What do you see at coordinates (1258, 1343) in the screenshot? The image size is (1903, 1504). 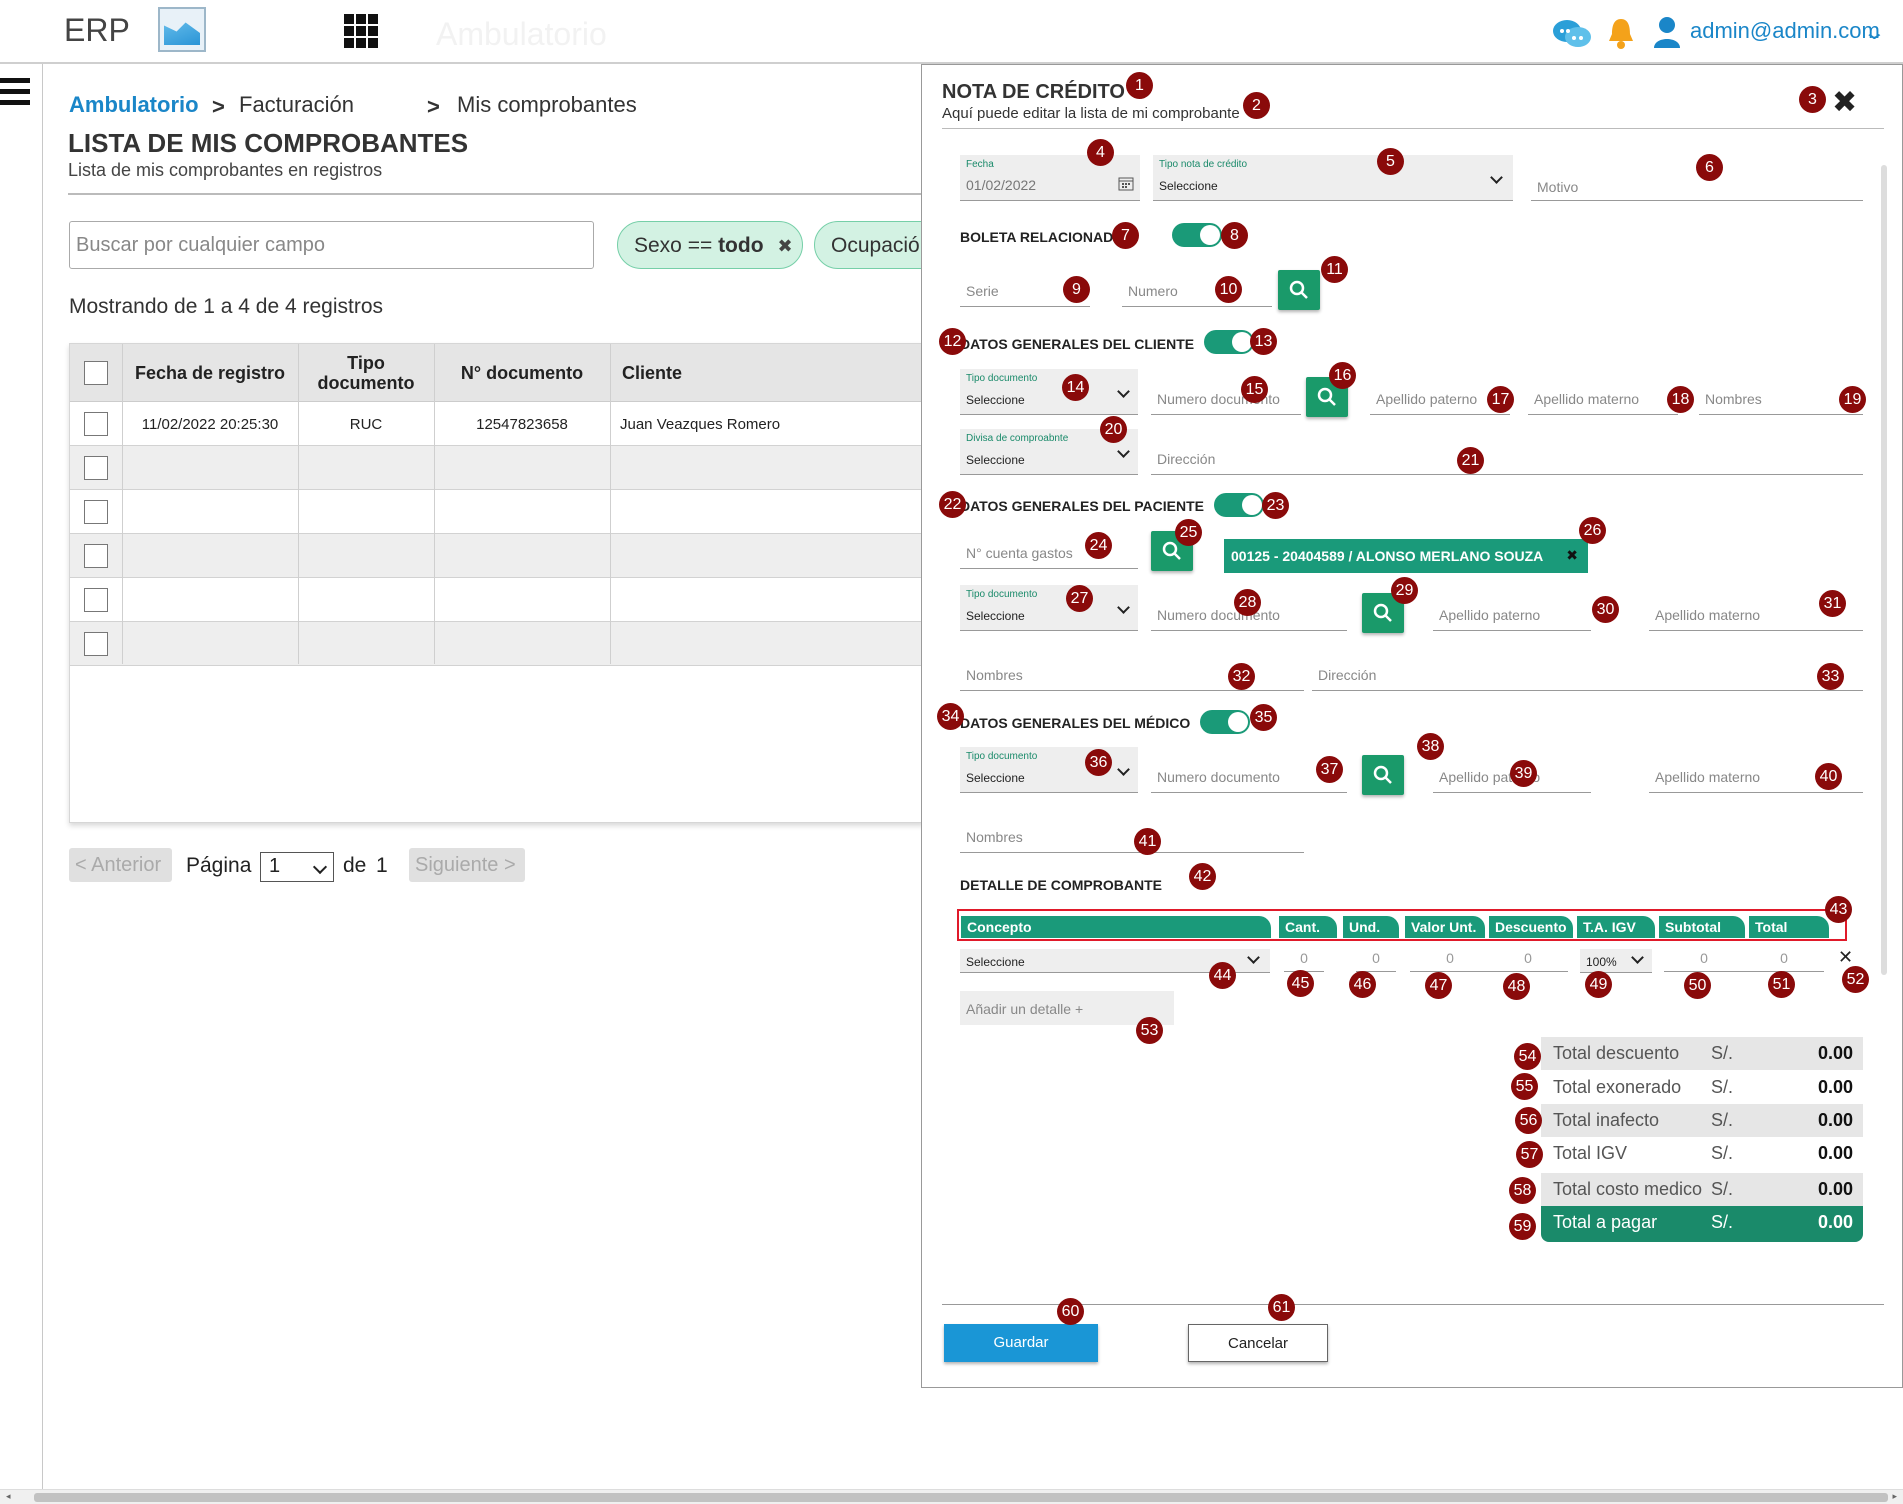 I see `cancel-button: Cancelar` at bounding box center [1258, 1343].